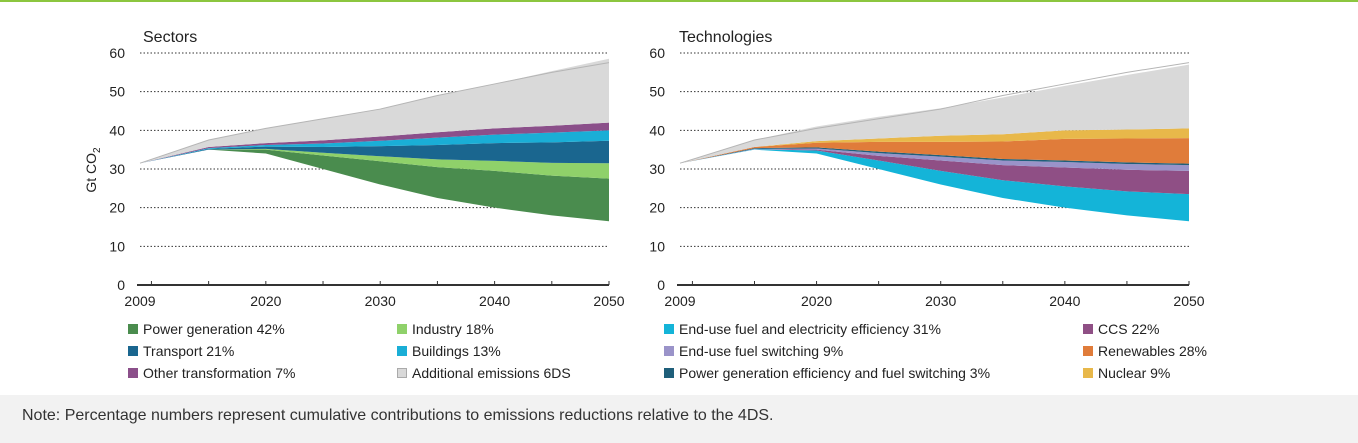  I want to click on area-end-use-fuel-switching, so click(934, 159).